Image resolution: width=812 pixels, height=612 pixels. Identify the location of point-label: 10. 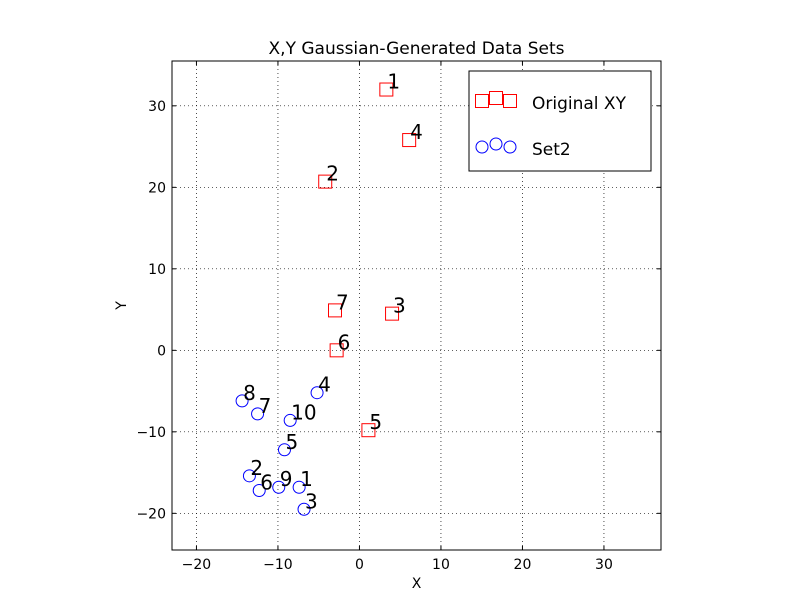
(303, 412).